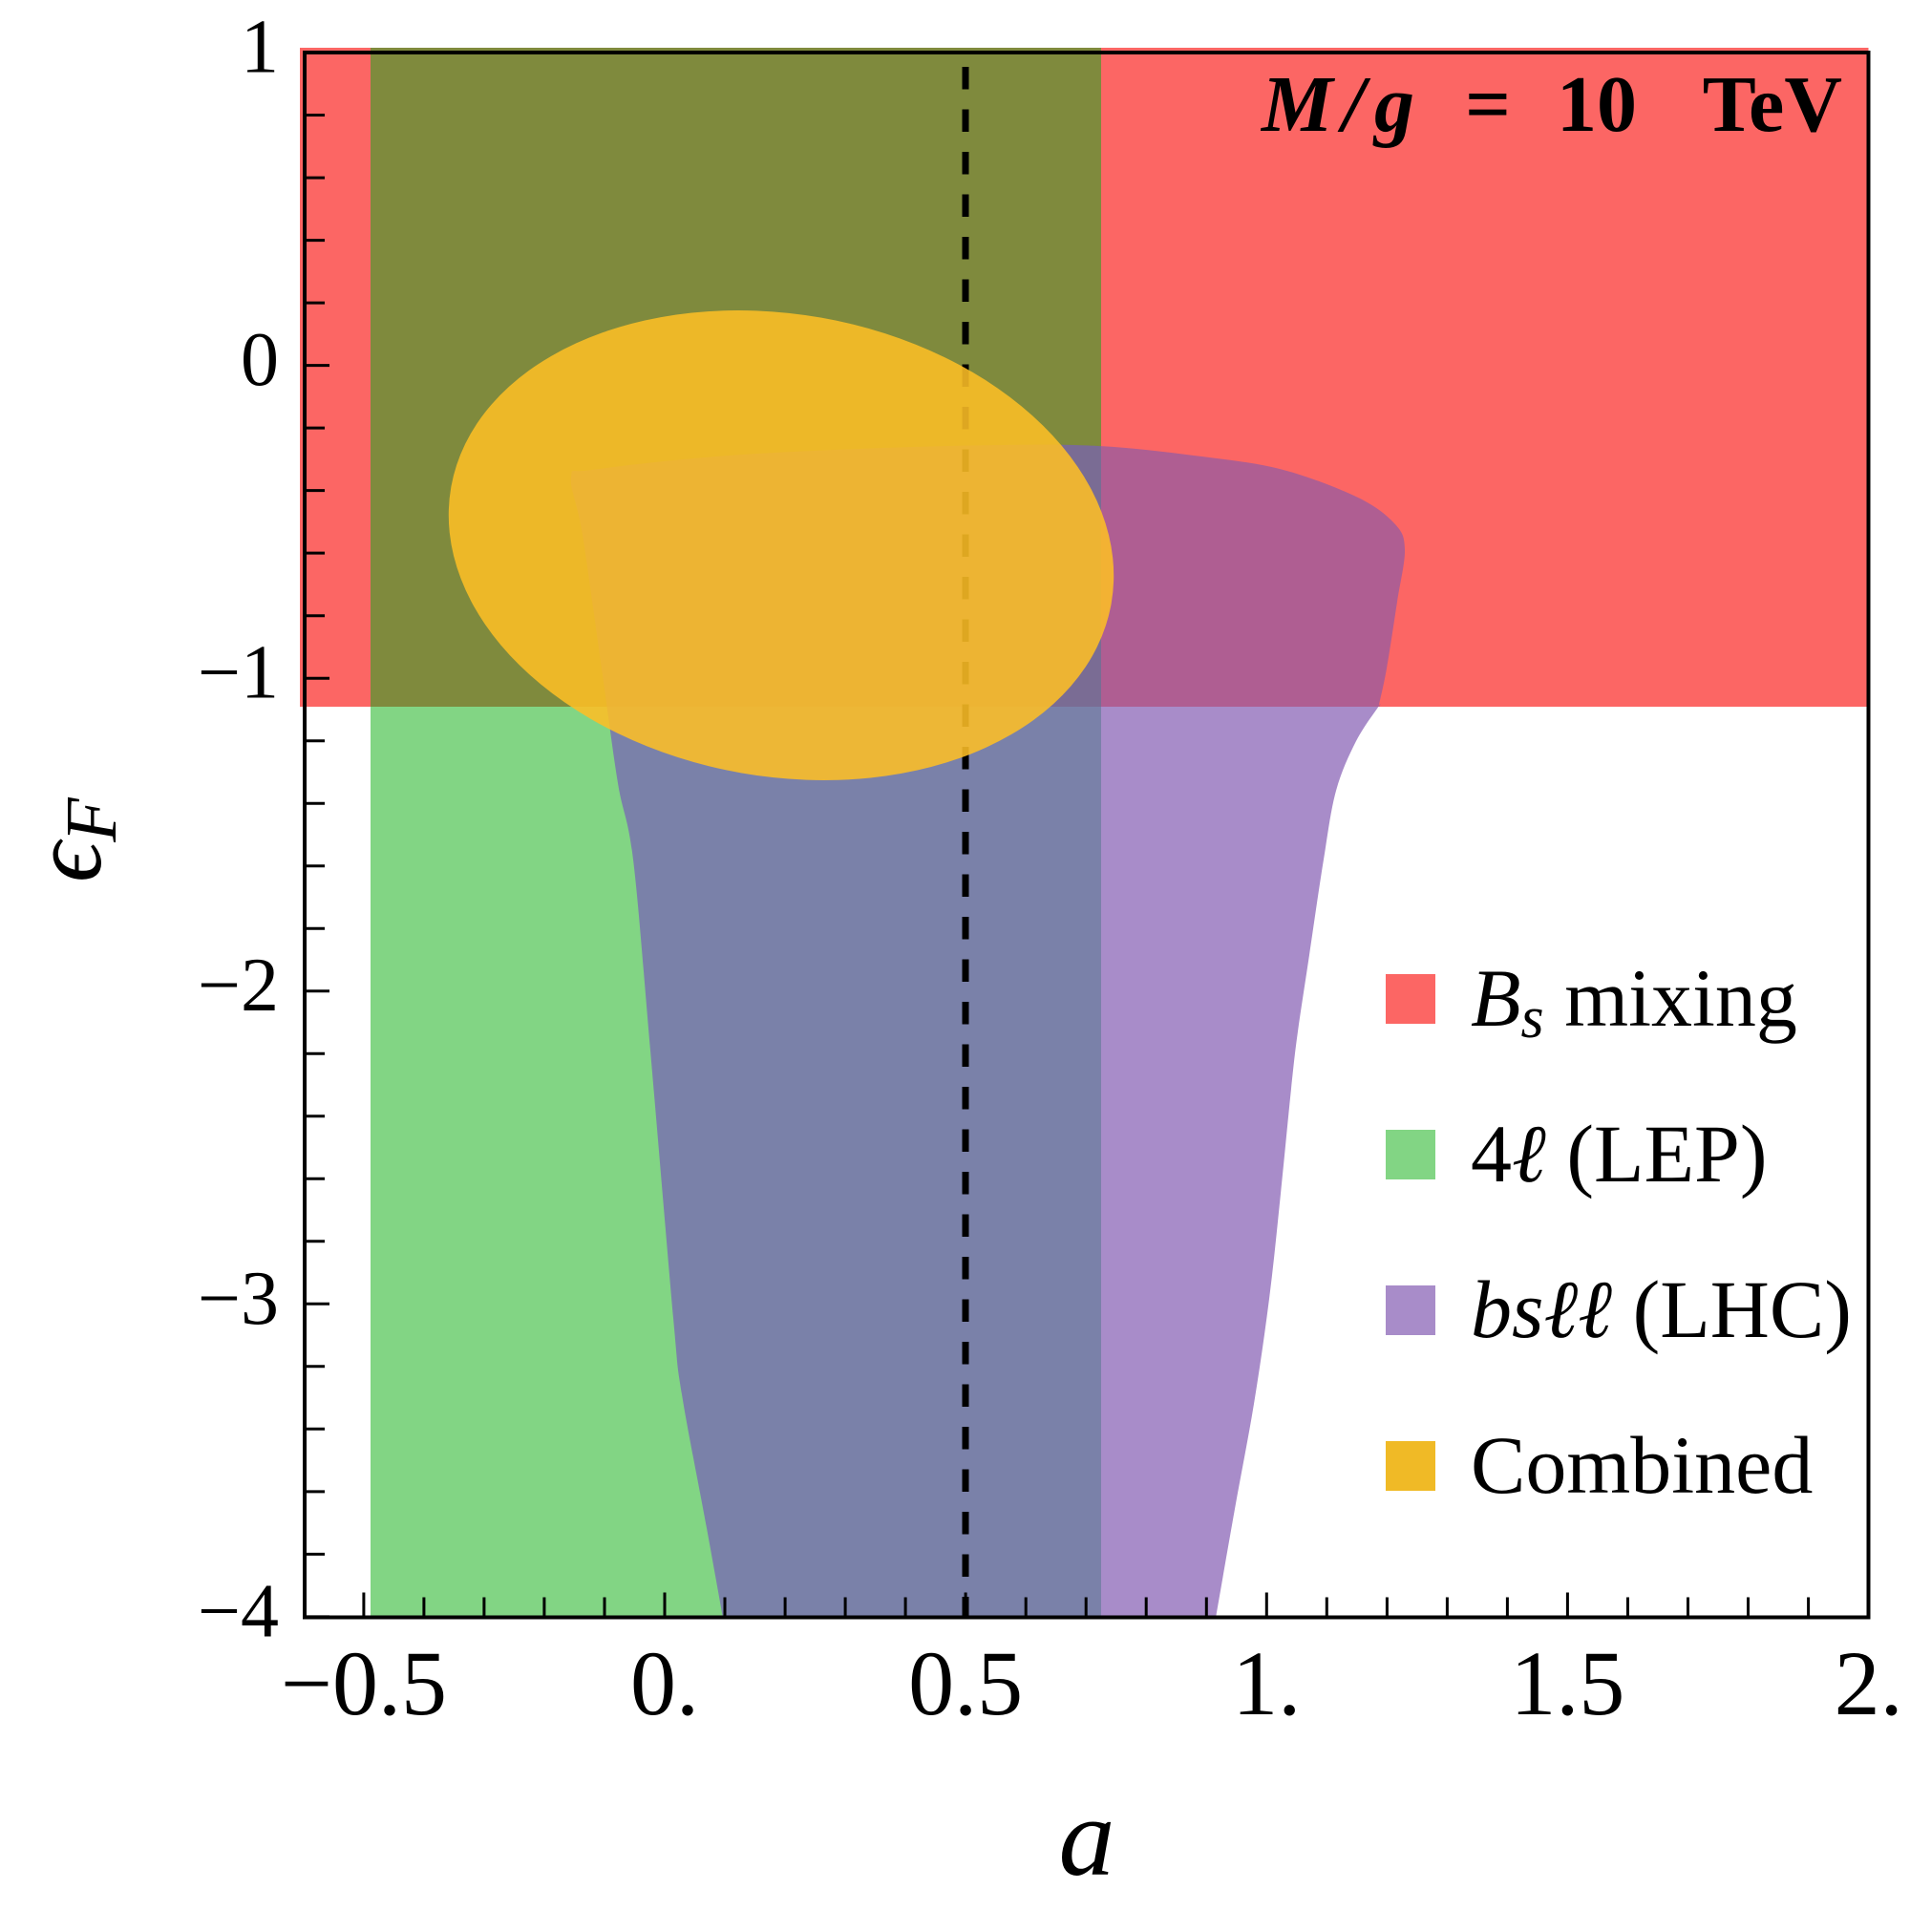 The width and height of the screenshot is (1910, 1932). I want to click on svg-text: −3, so click(238, 1299).